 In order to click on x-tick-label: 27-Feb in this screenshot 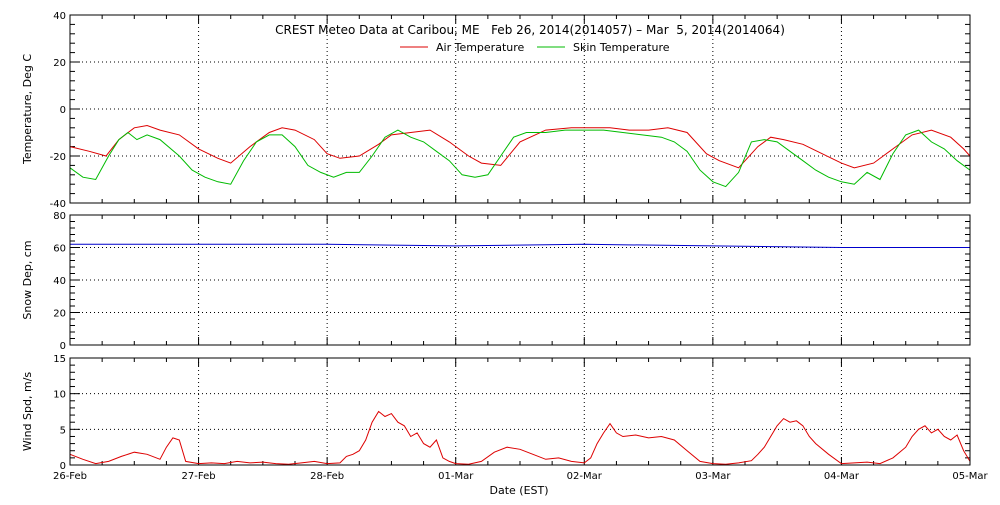, I will do `click(199, 476)`.